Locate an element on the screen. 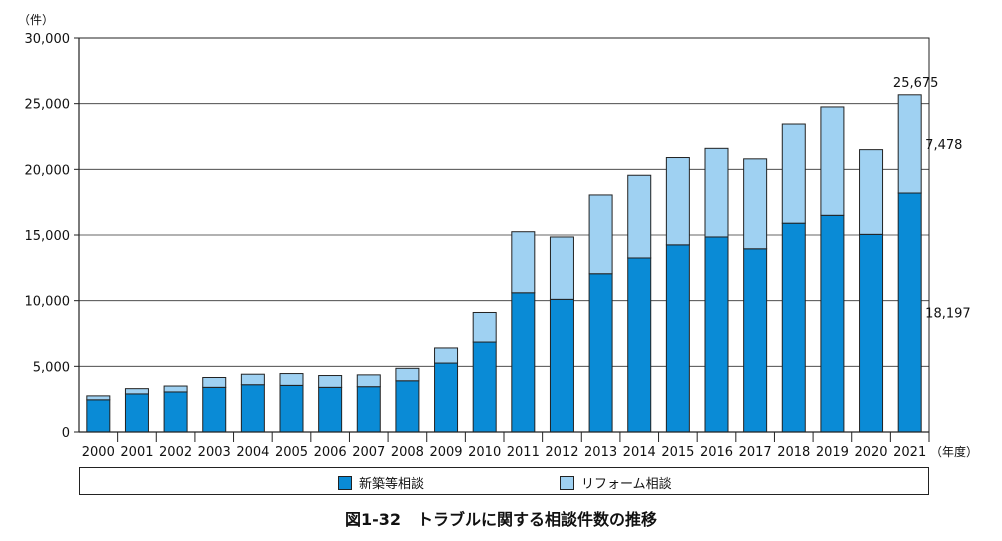 Image resolution: width=1002 pixels, height=541 pixels. x-tick-label: 2009 is located at coordinates (445, 452).